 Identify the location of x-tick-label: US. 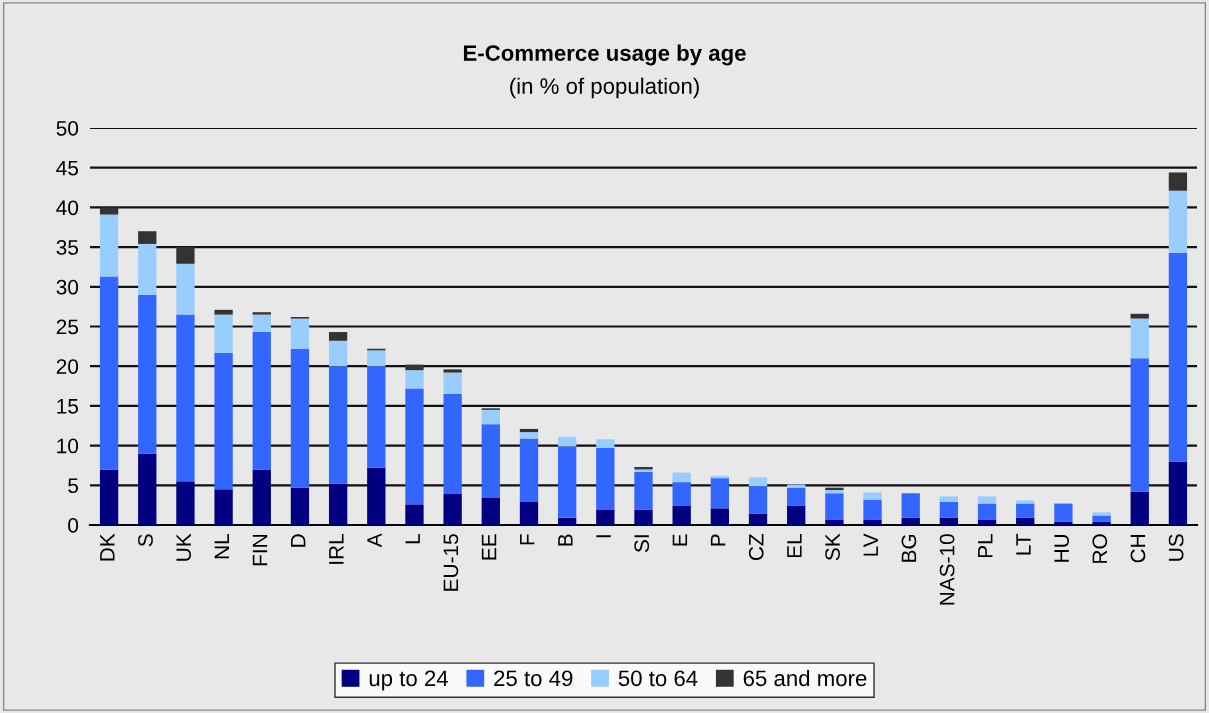
(1176, 547).